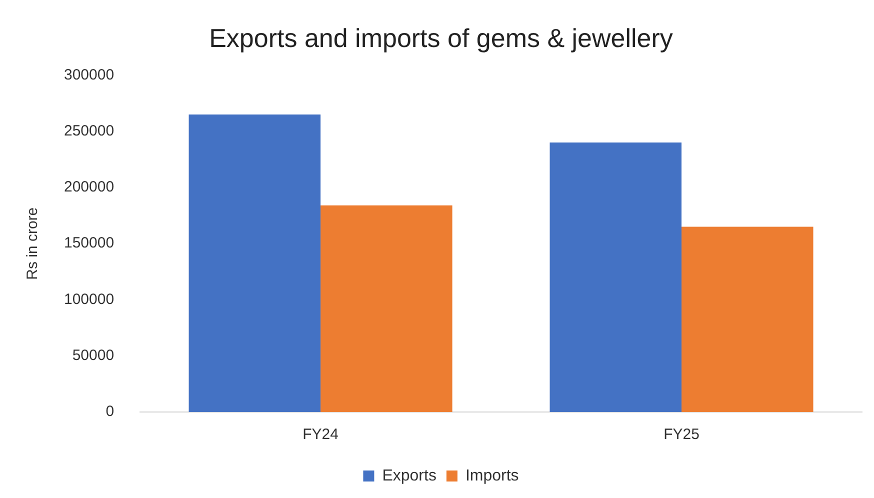 The image size is (874, 498). I want to click on chart-title: Exports and imports of gems & jewellery, so click(441, 37).